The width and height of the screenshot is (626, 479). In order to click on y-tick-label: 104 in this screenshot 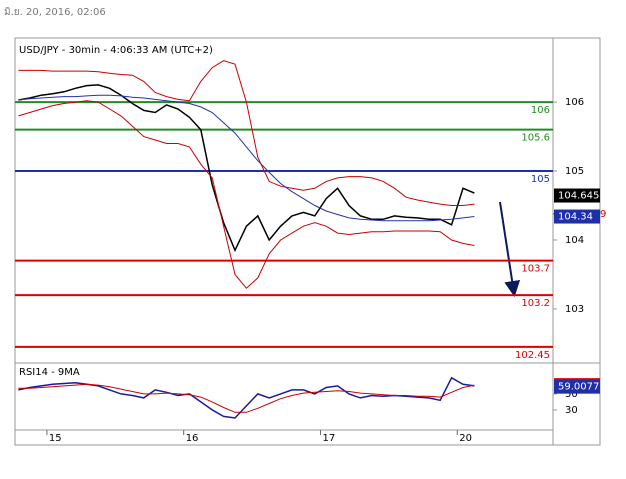, I will do `click(574, 240)`.